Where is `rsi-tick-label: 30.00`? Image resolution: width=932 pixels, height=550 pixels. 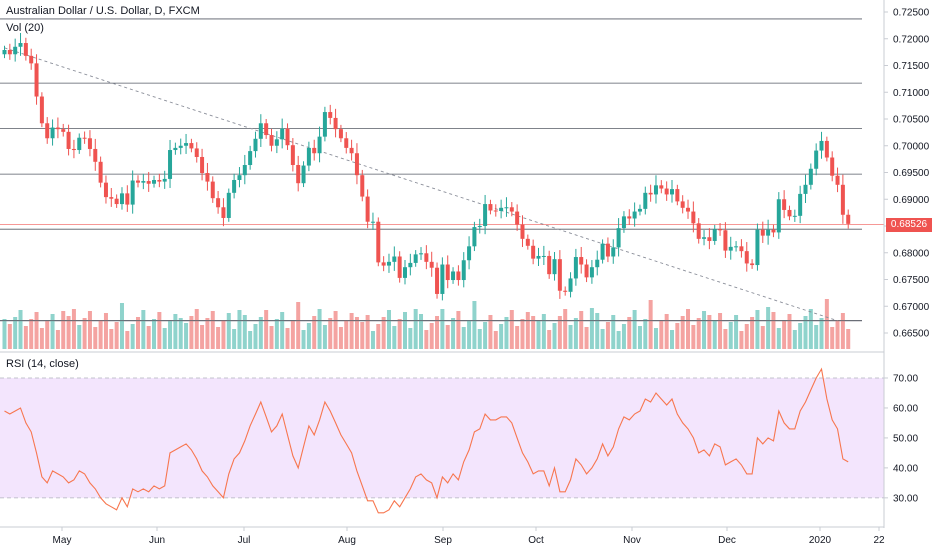 rsi-tick-label: 30.00 is located at coordinates (905, 498).